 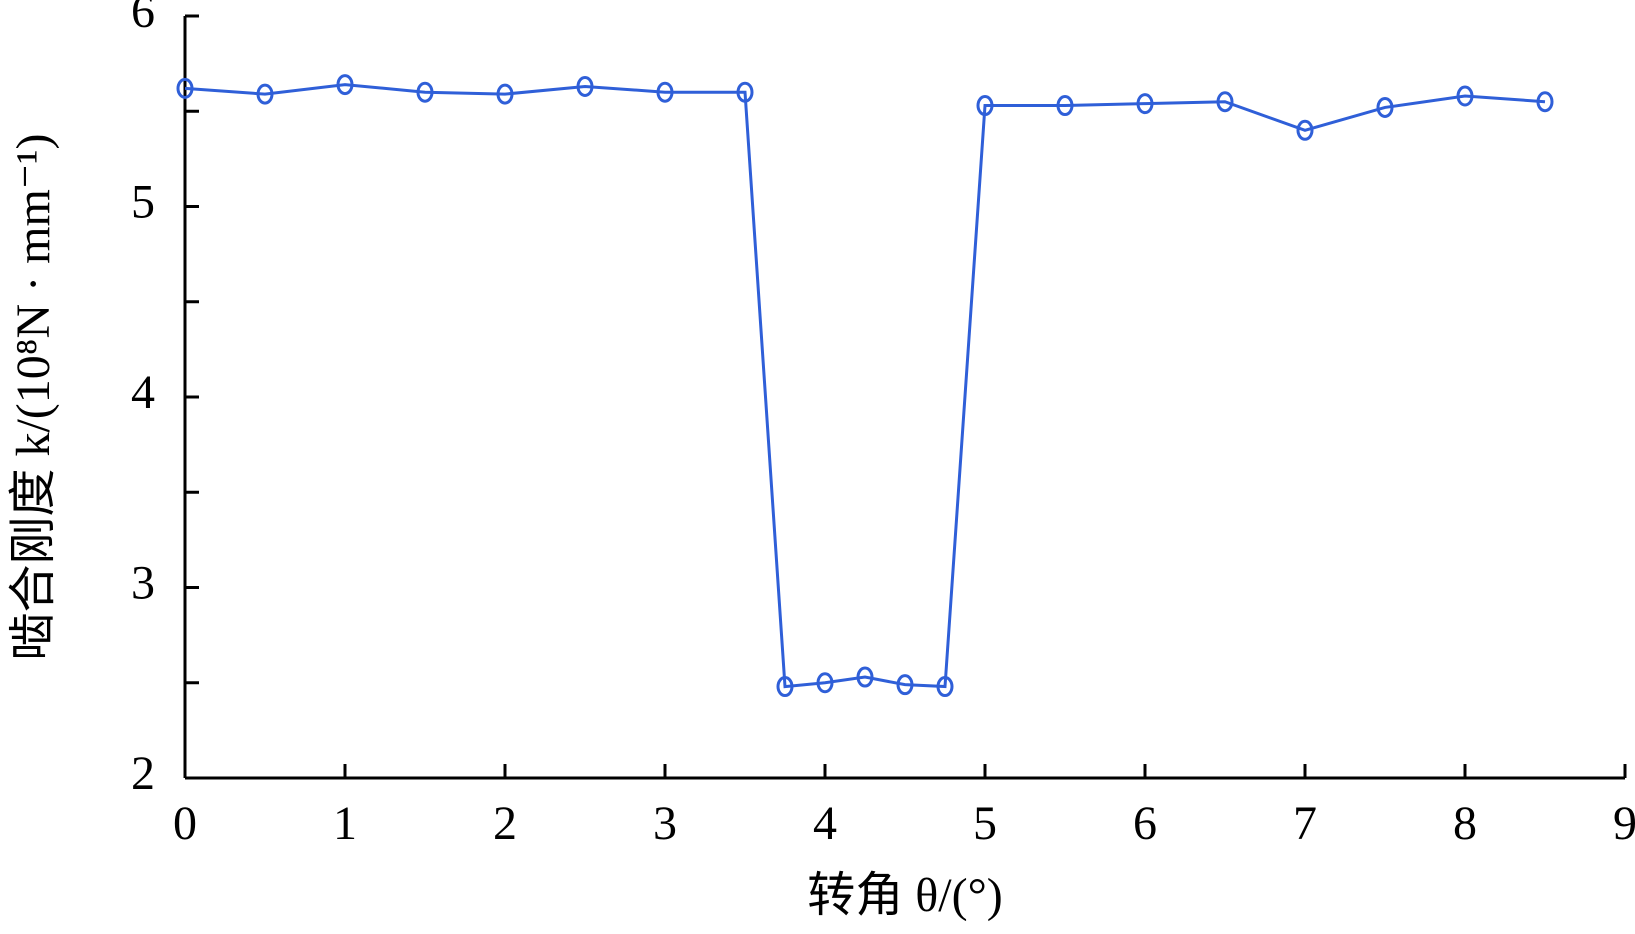 What do you see at coordinates (505, 823) in the screenshot?
I see `x-tick-label: 2` at bounding box center [505, 823].